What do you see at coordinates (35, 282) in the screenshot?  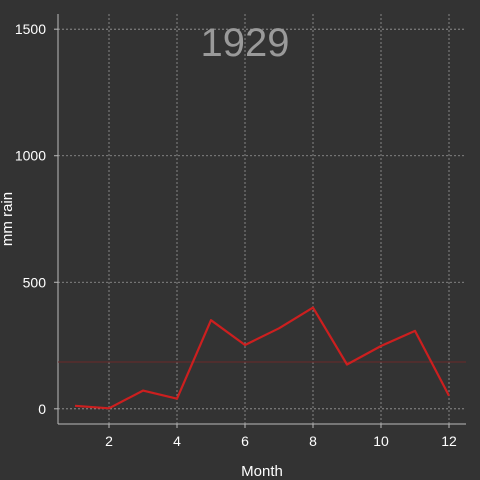 I see `y-tick-label: 500` at bounding box center [35, 282].